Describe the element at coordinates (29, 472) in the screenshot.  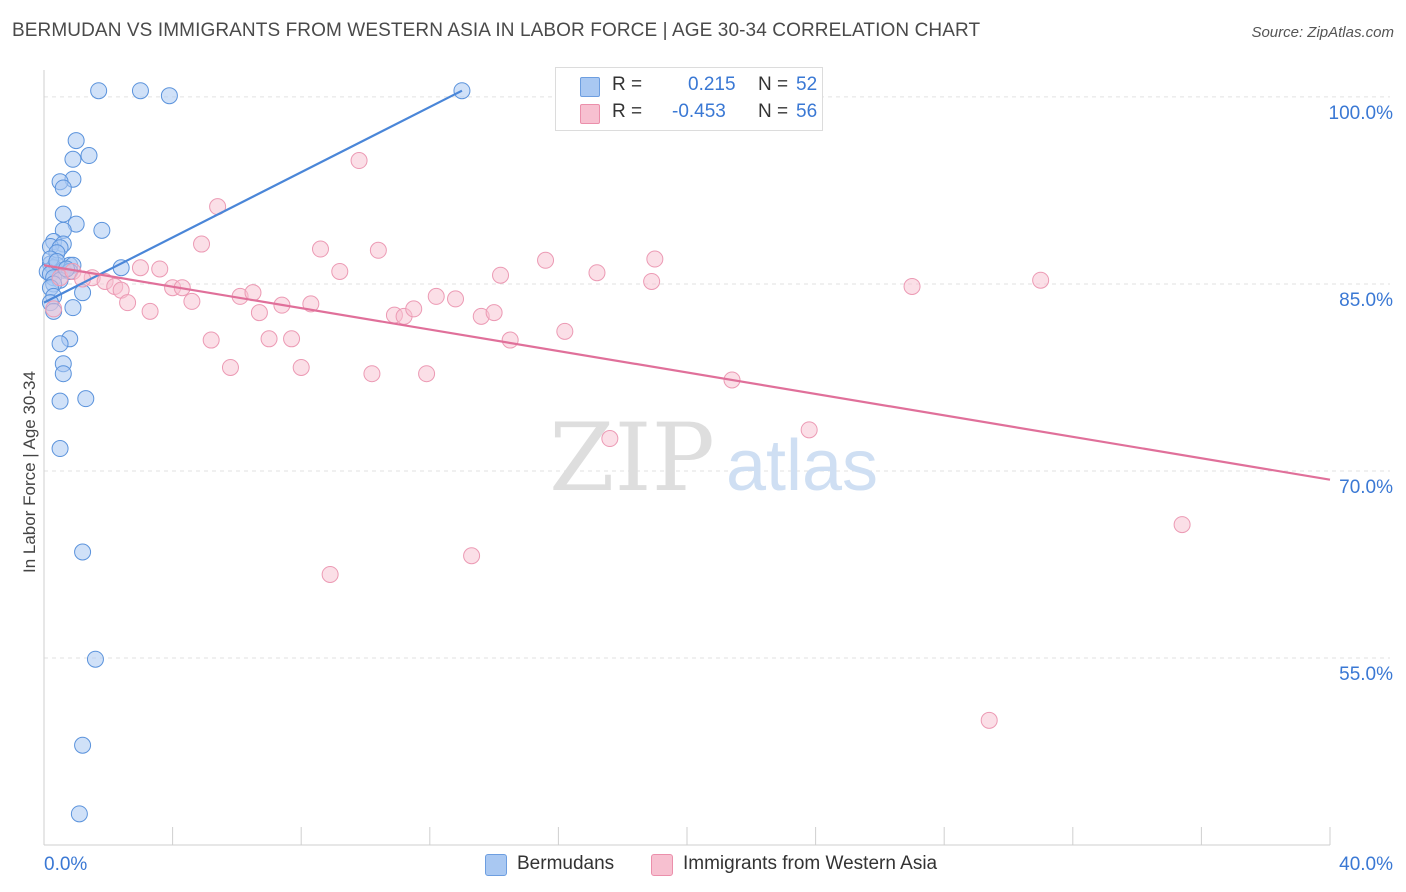
I see `y-axis-label: In Labor Force | Age 30-34` at that location.